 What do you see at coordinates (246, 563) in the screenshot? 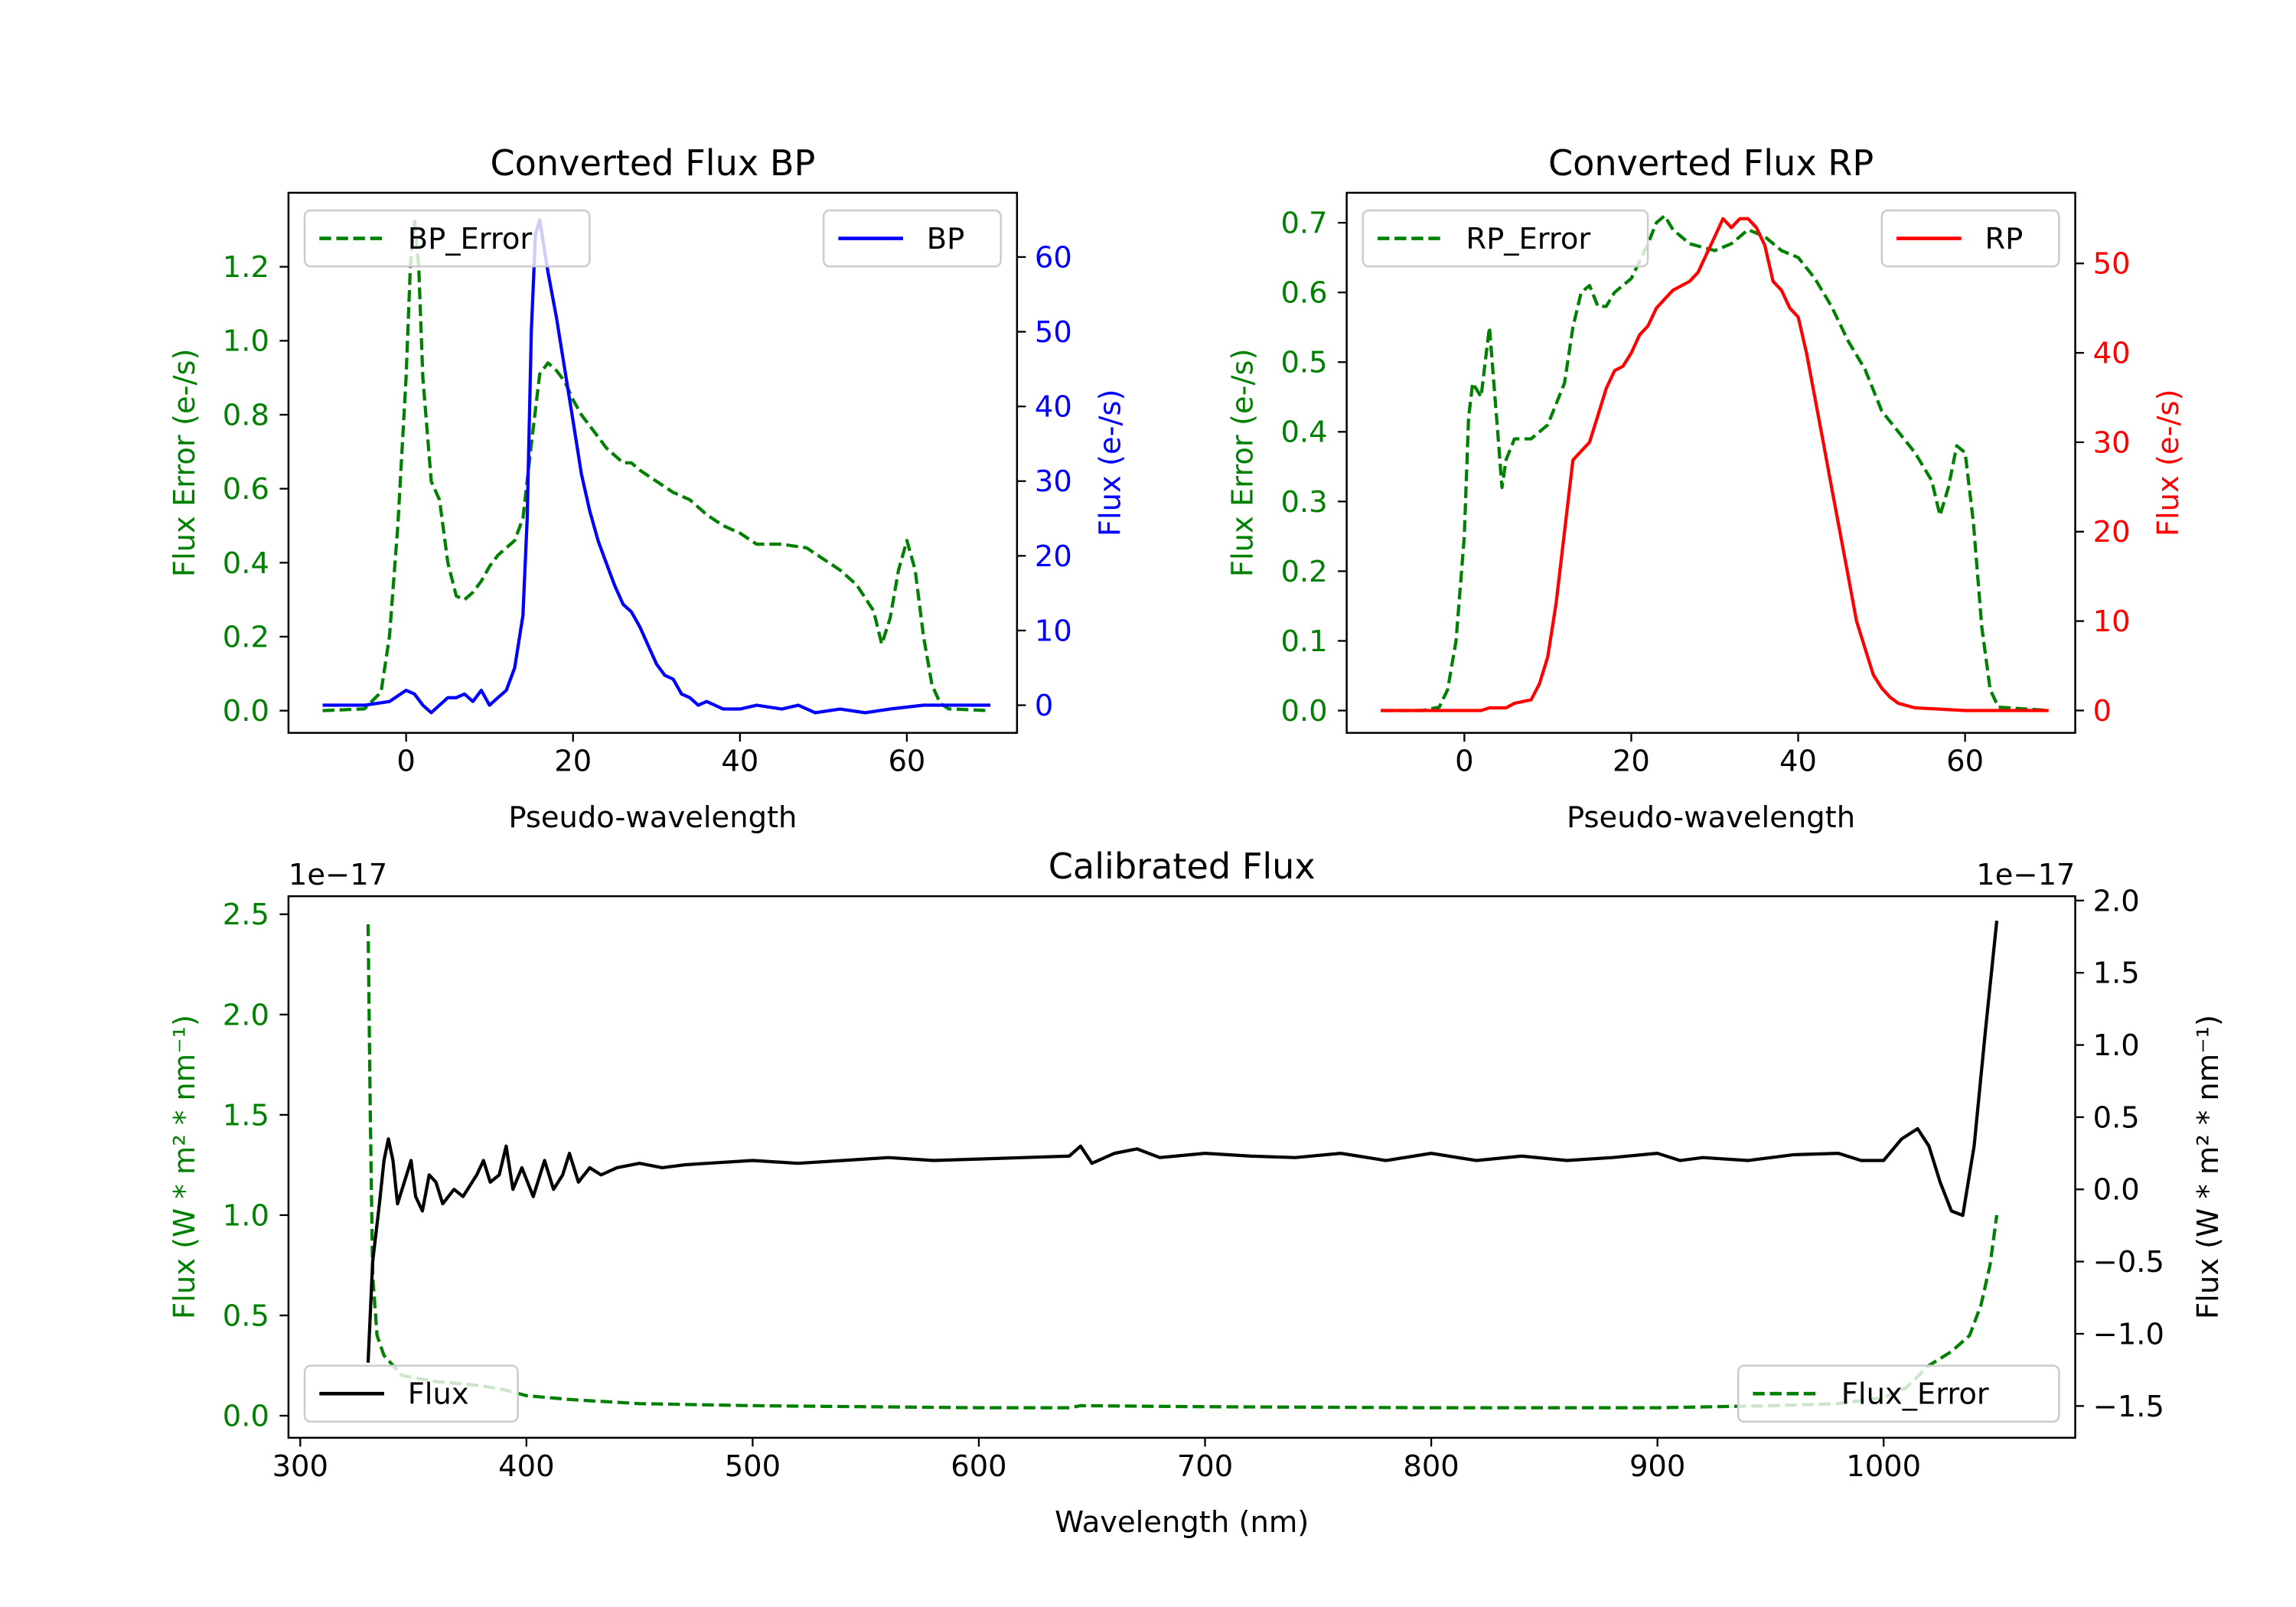
I see `y-left-tick-label: 0.4` at bounding box center [246, 563].